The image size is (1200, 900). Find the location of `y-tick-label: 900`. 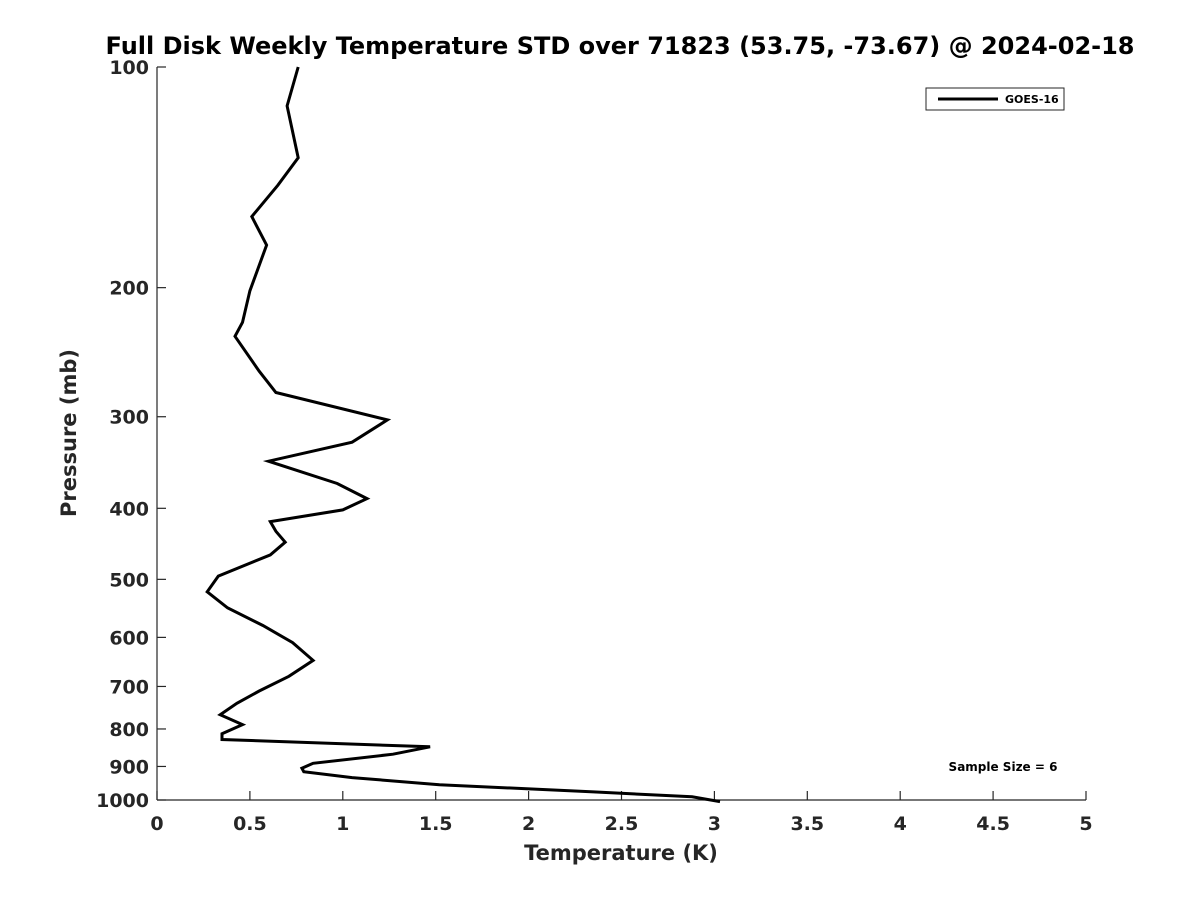

y-tick-label: 900 is located at coordinates (129, 767).